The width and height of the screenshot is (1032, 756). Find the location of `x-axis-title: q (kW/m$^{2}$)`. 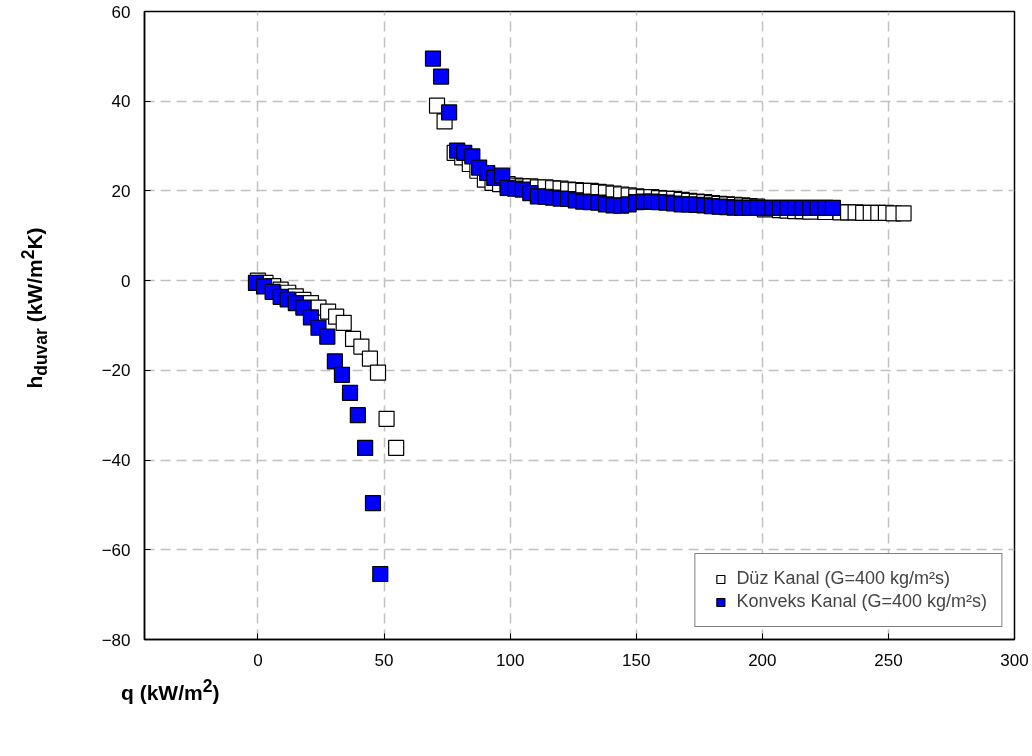

x-axis-title: q (kW/m$^{2}$) is located at coordinates (170, 690).